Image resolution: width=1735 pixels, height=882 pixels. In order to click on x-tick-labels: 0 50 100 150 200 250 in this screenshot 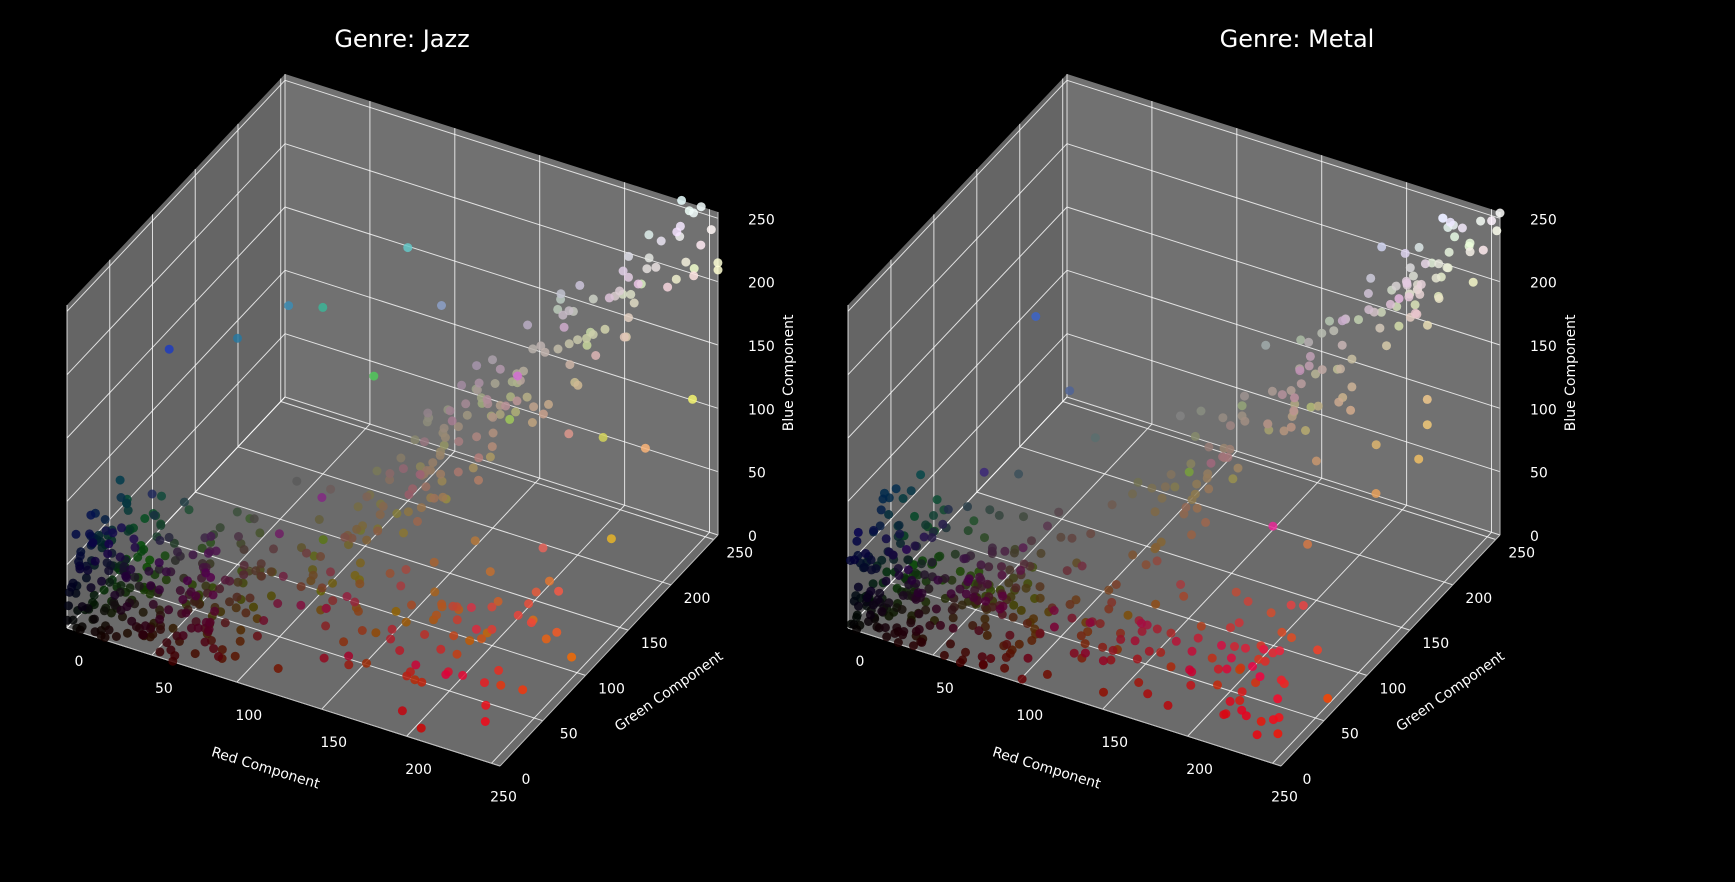, I will do `click(1077, 729)`.